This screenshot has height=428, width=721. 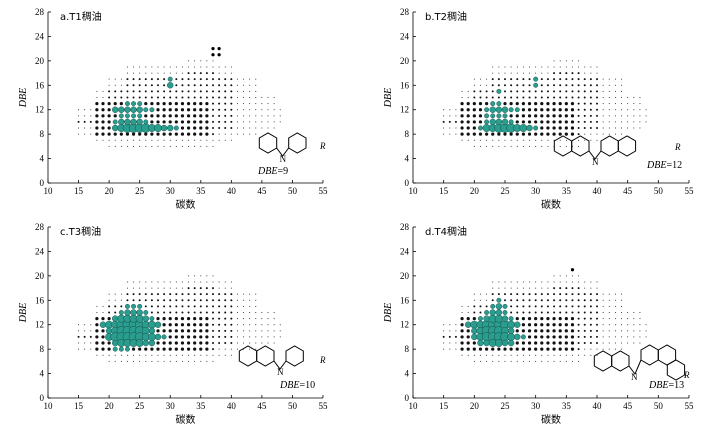 I want to click on x-tick-label: 40, so click(x=232, y=191).